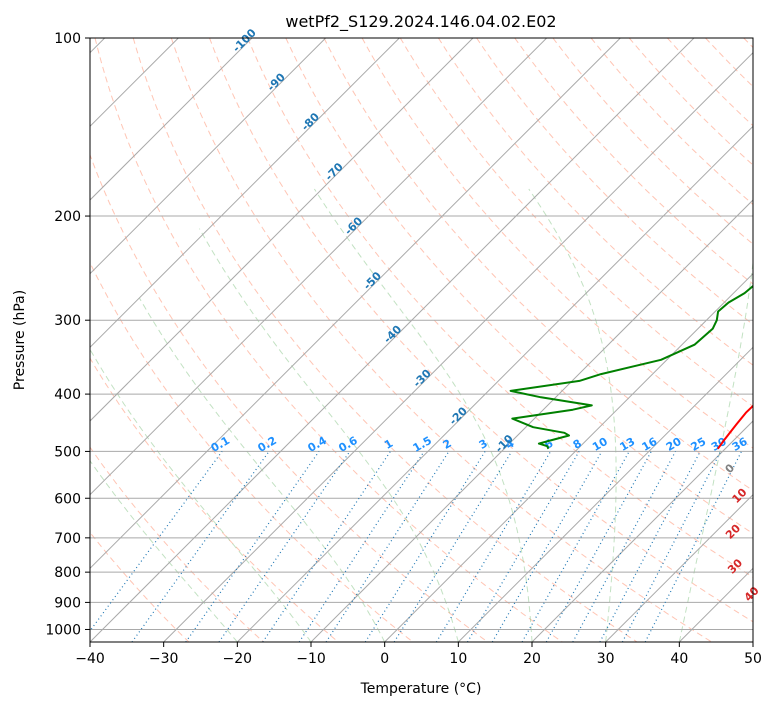  I want to click on y-tick-label: 600, so click(67, 499).